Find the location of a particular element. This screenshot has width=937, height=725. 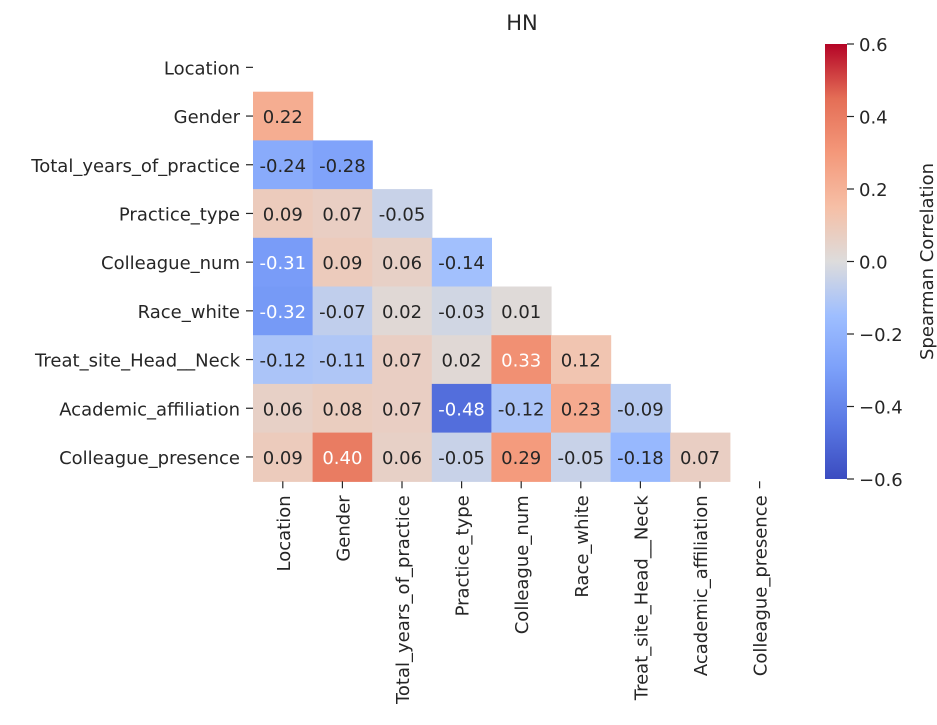

x-axis-tick-label: Race_white is located at coordinates (582, 546).